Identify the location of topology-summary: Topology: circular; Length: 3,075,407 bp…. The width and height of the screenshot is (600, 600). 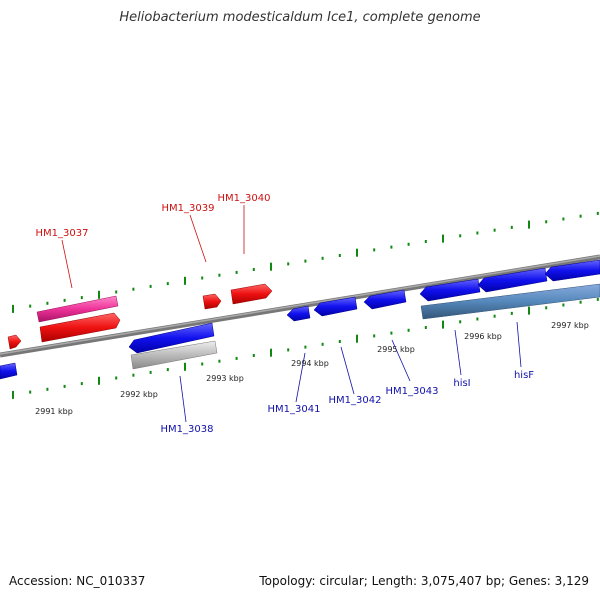
(424, 581).